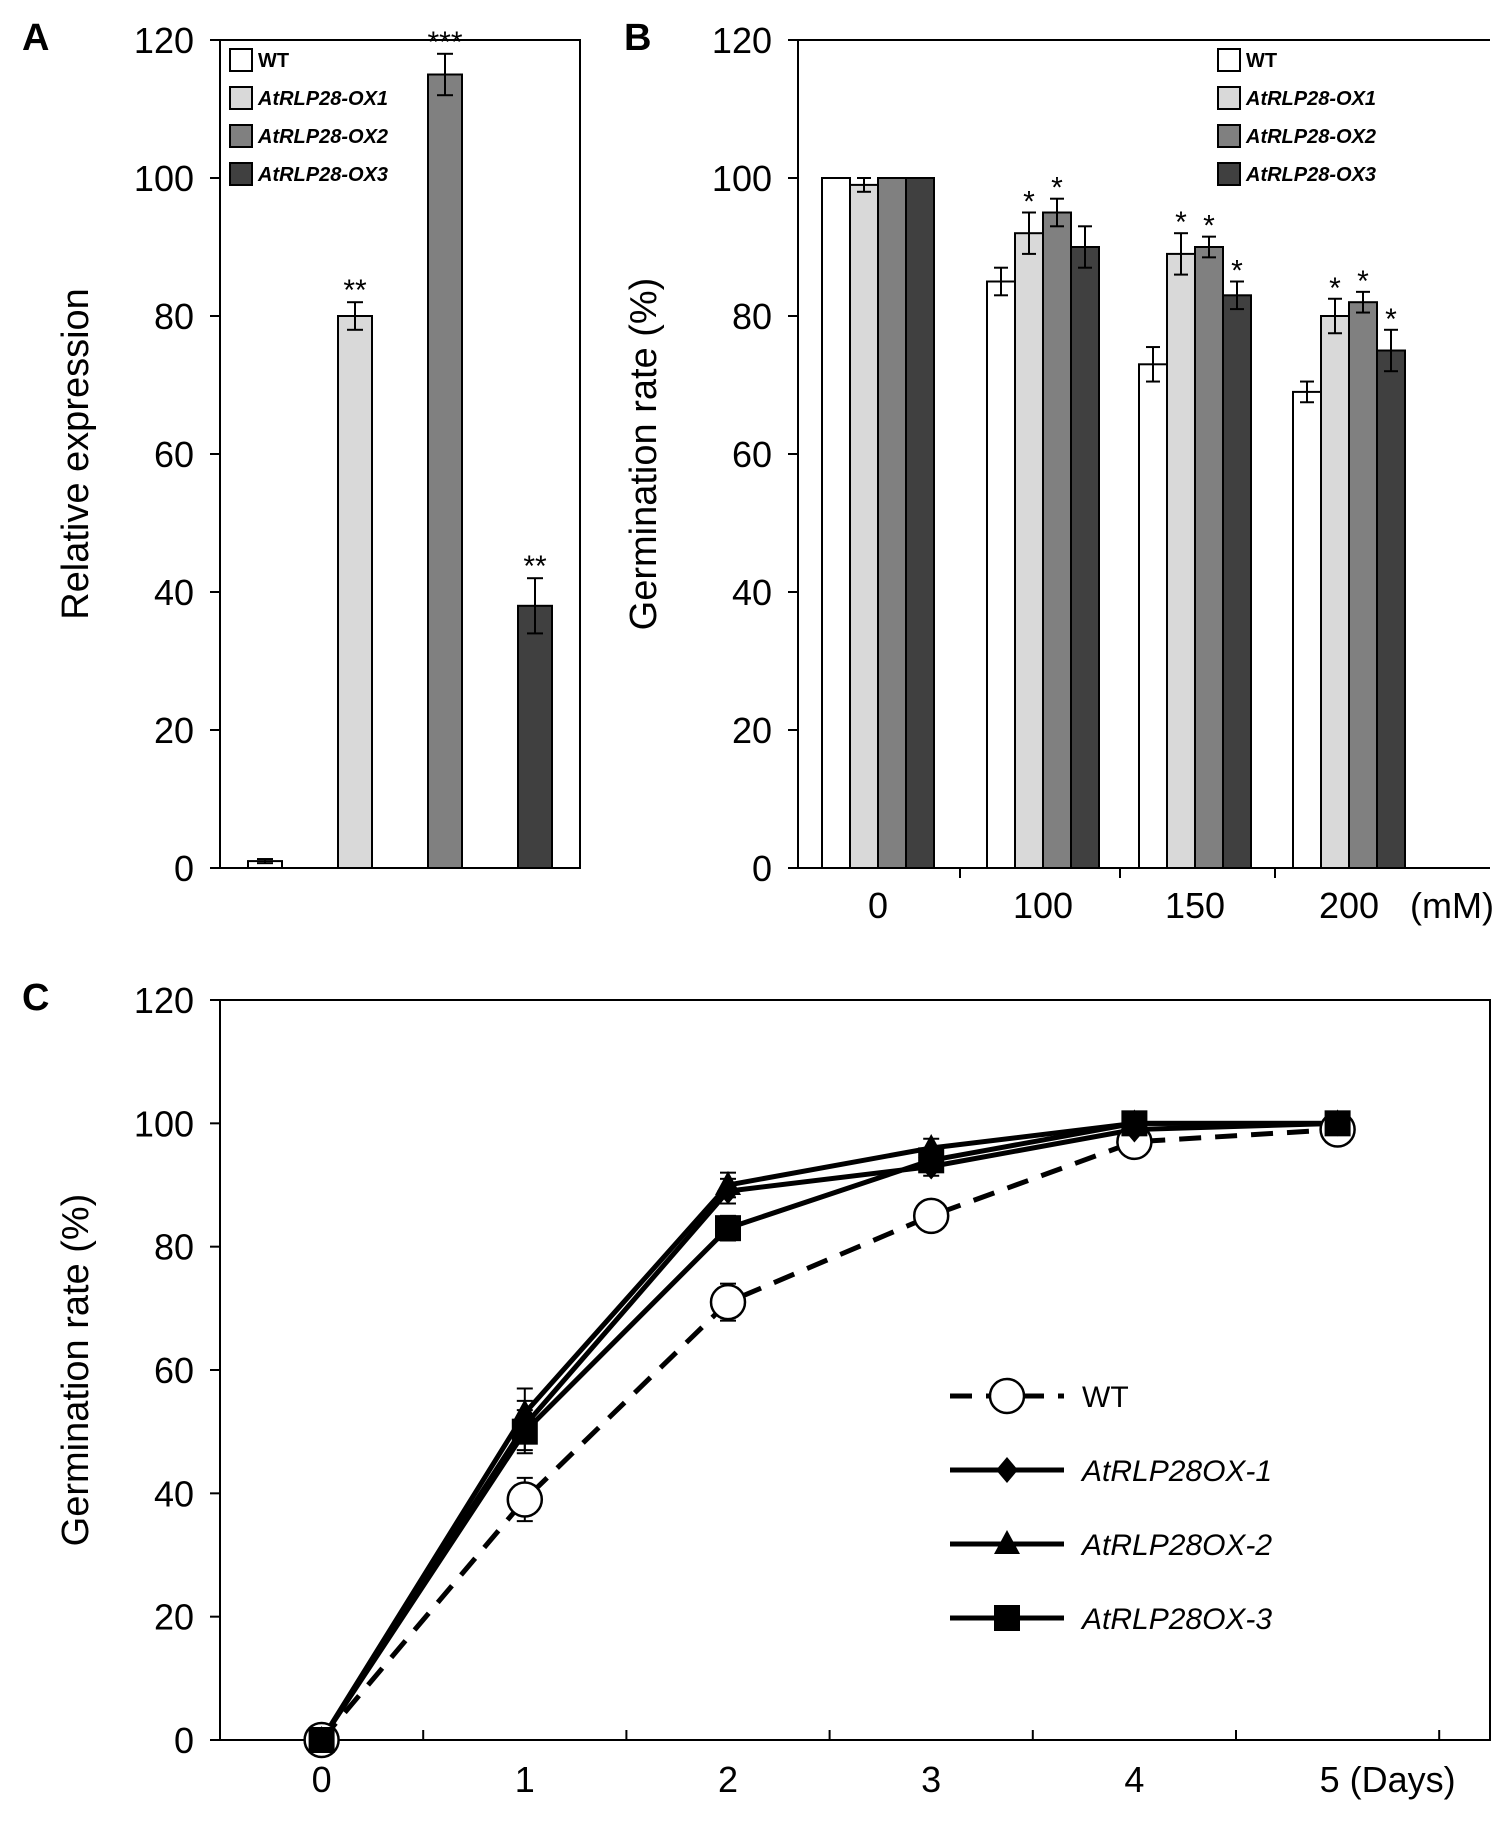  What do you see at coordinates (752, 454) in the screenshot?
I see `panel-b-y-tick-label: 60` at bounding box center [752, 454].